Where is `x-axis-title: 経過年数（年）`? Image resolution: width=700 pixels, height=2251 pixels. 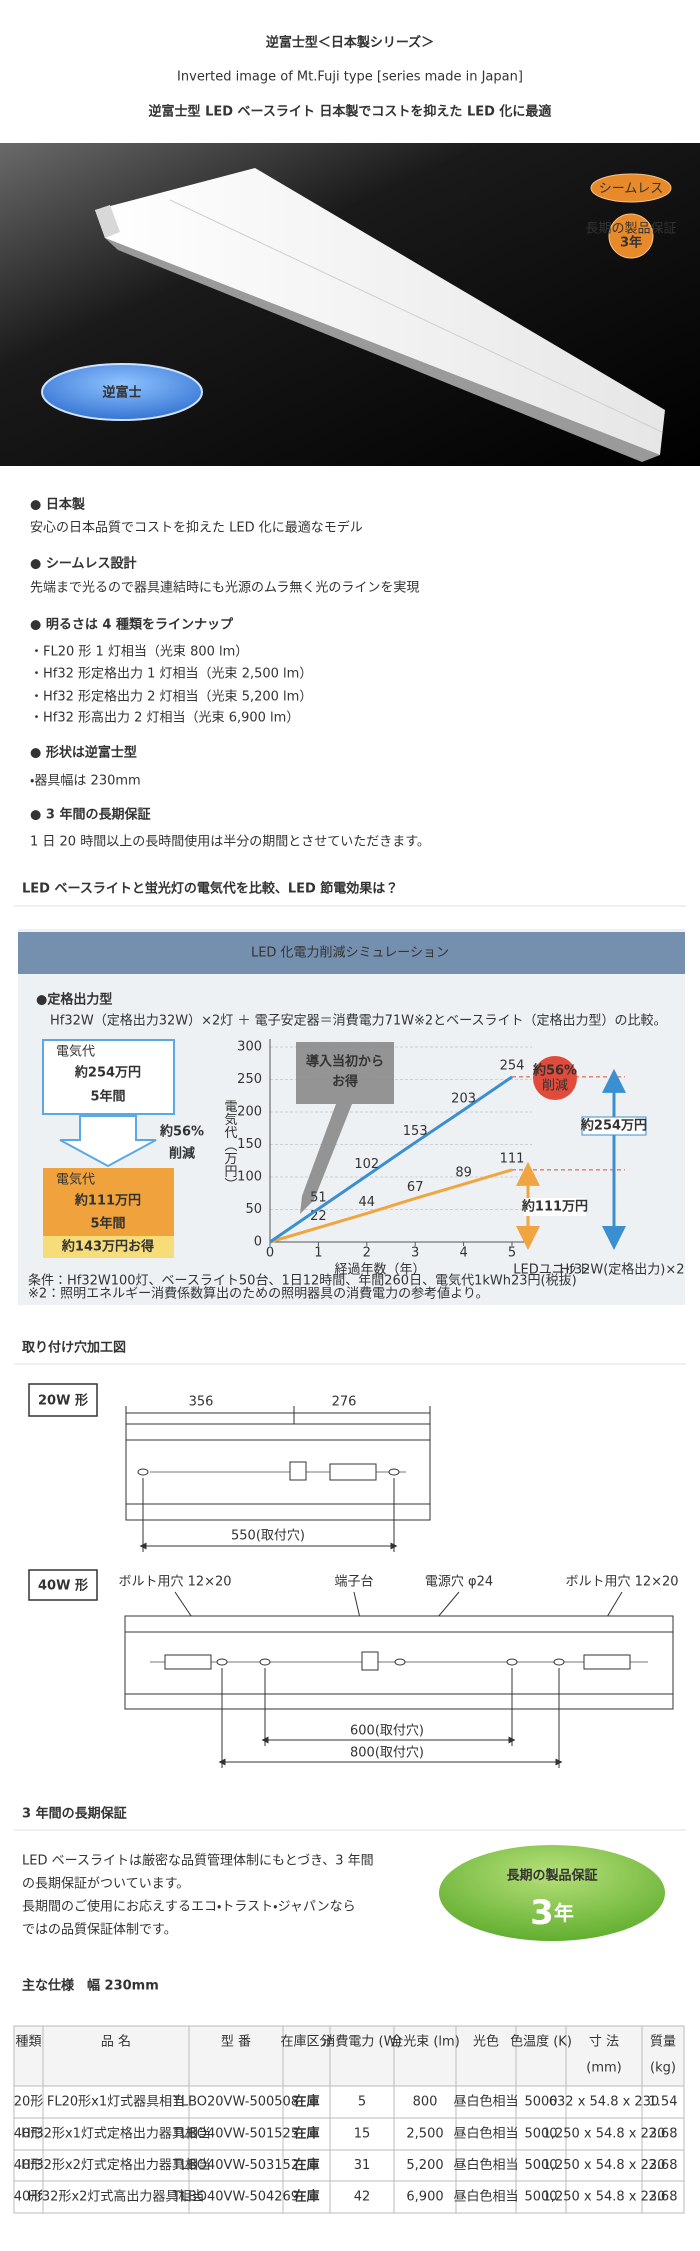
x-axis-title: 経過年数（年） is located at coordinates (379, 1270).